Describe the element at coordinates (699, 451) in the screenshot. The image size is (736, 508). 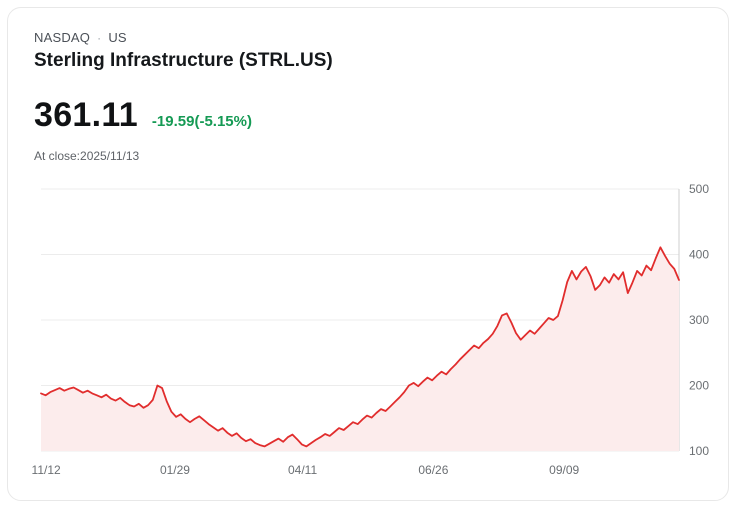
I see `y-axis-tick-label: 100` at that location.